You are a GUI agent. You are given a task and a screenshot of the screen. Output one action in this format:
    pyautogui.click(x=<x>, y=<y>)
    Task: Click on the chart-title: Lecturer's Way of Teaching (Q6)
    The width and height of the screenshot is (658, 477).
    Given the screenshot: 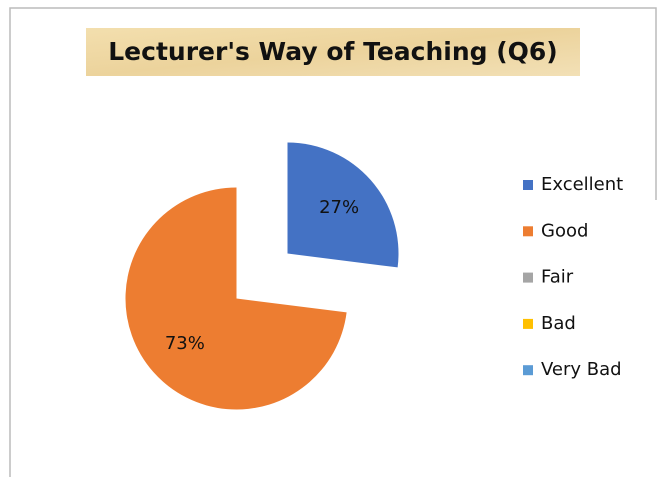 What is the action you would take?
    pyautogui.click(x=333, y=51)
    